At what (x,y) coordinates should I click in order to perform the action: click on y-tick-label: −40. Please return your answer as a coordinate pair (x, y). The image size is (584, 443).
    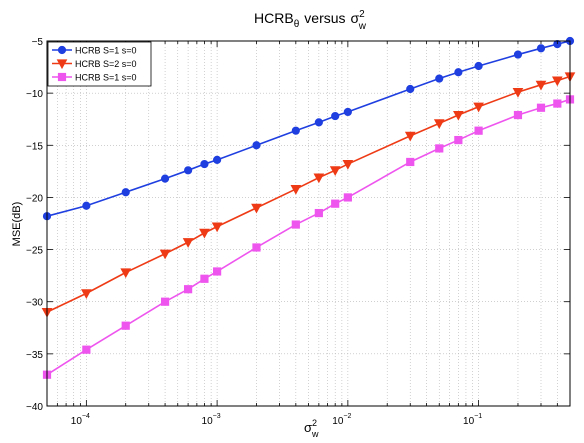
    Looking at the image, I should click on (34, 407).